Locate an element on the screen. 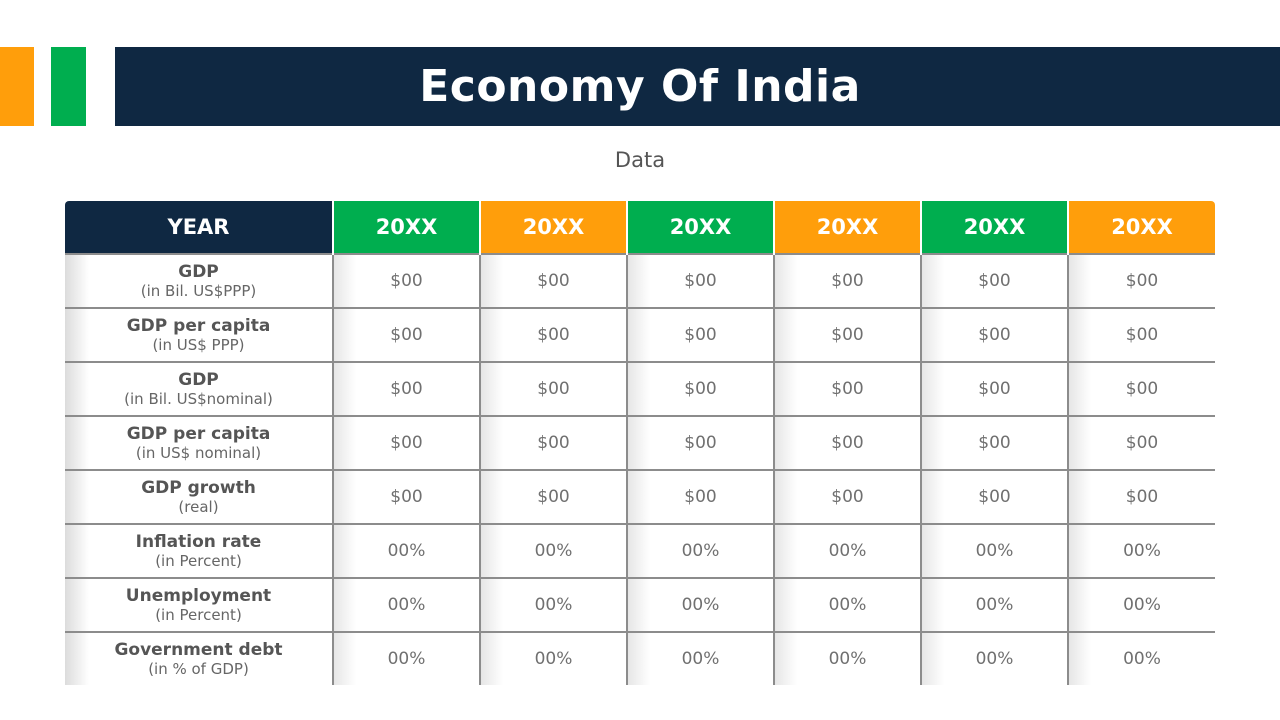  row-label: GDP growth is located at coordinates (198, 487).